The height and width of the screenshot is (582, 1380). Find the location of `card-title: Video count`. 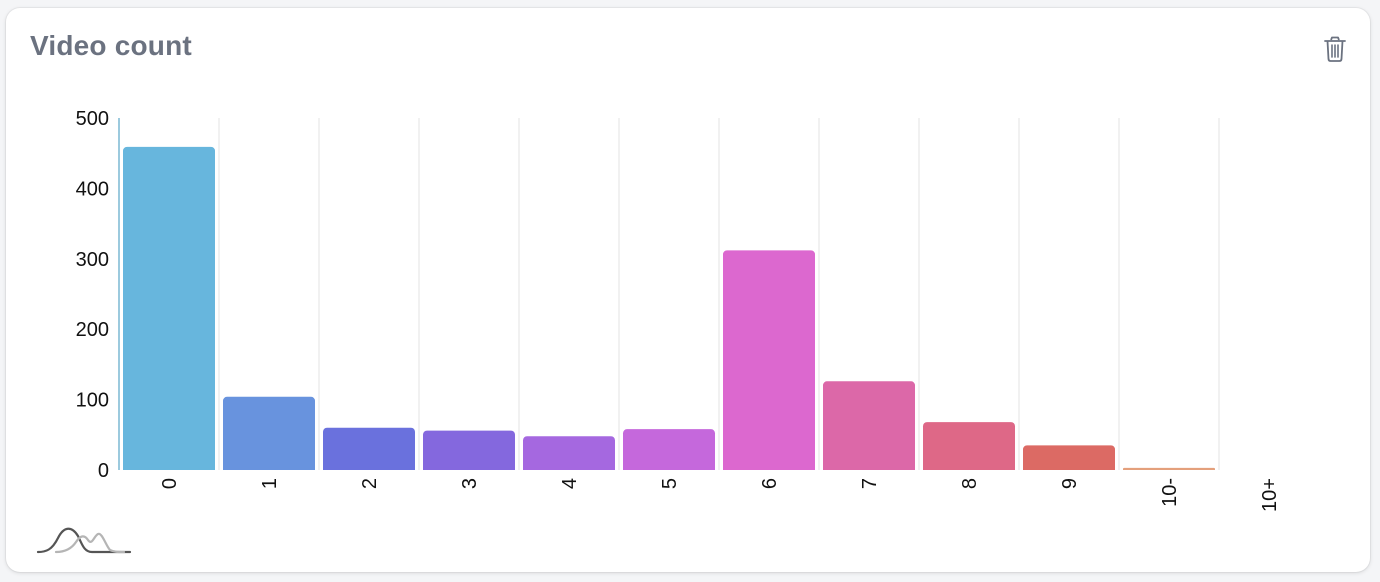

card-title: Video count is located at coordinates (111, 45).